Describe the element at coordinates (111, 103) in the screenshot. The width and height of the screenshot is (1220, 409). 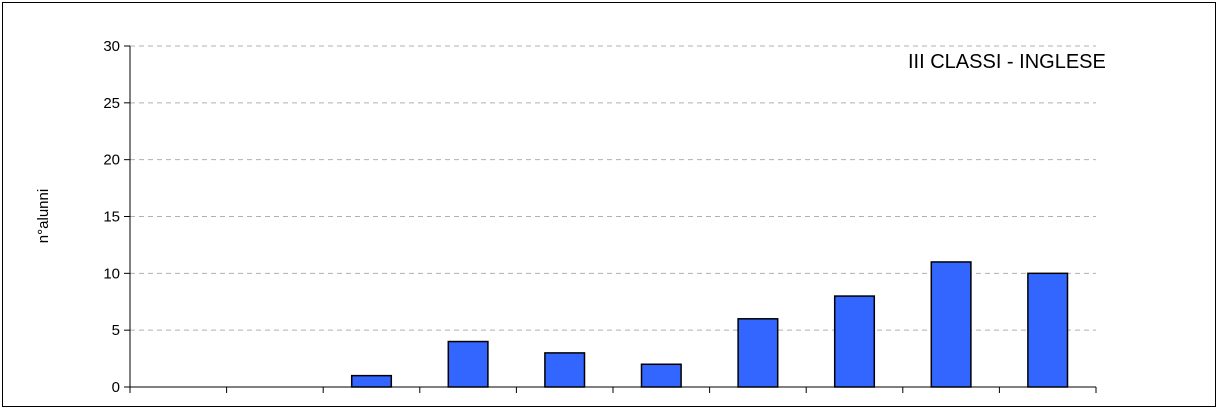
I see `y-tick-label: 25` at that location.